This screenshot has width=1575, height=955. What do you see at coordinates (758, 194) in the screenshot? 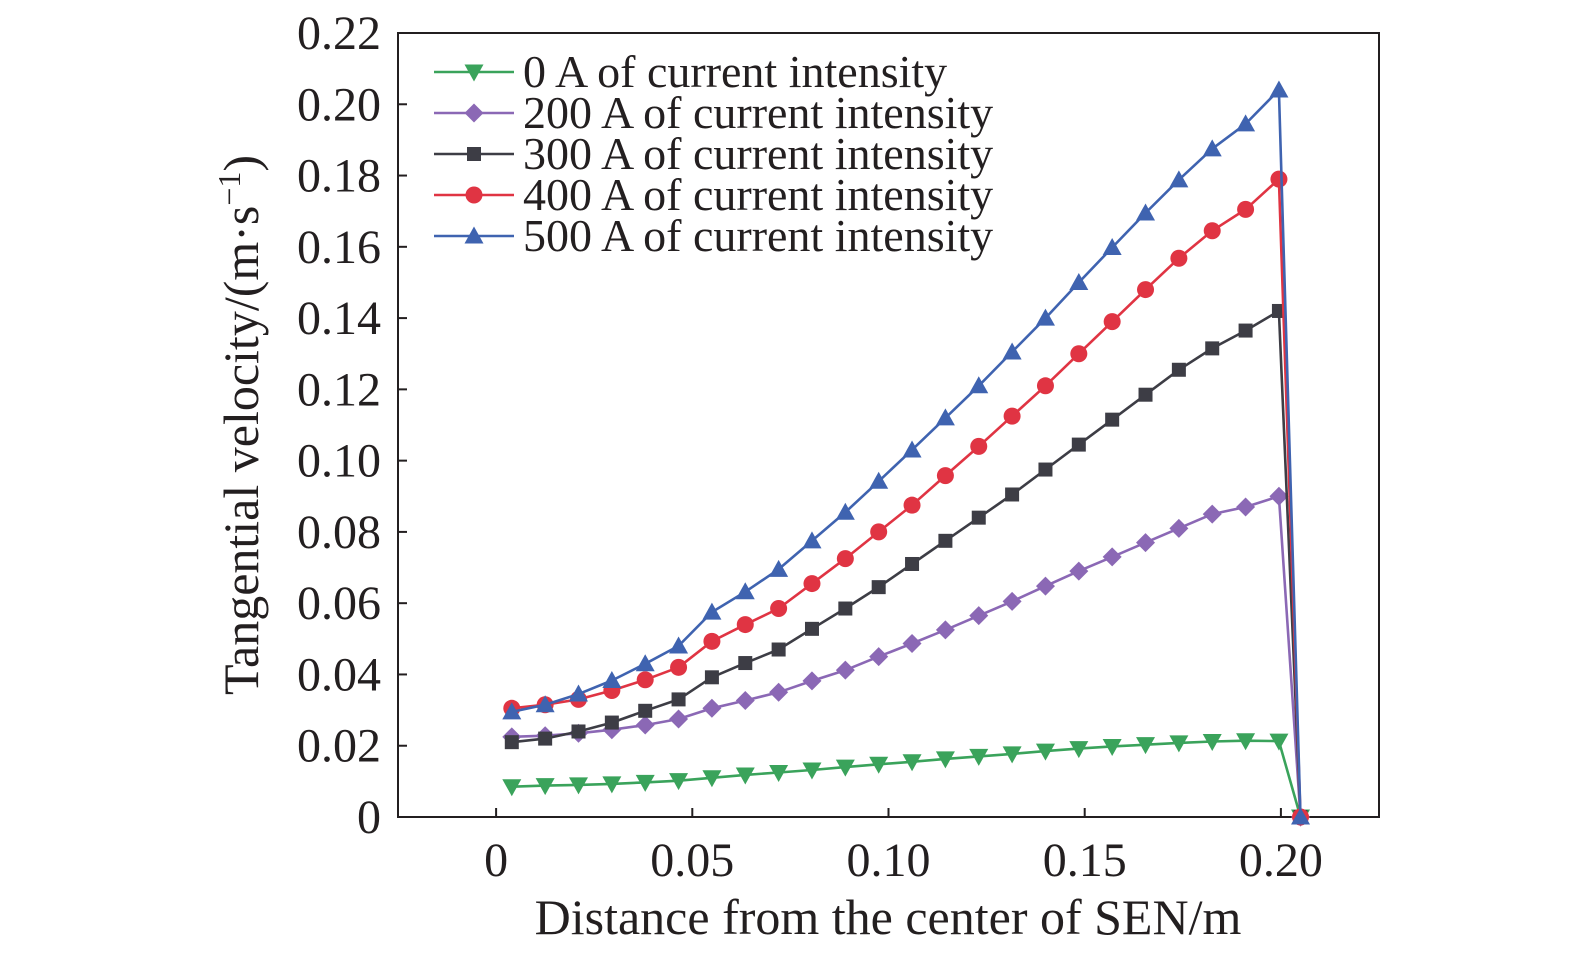
I see `legend-label: 400 A of current intensity` at bounding box center [758, 194].